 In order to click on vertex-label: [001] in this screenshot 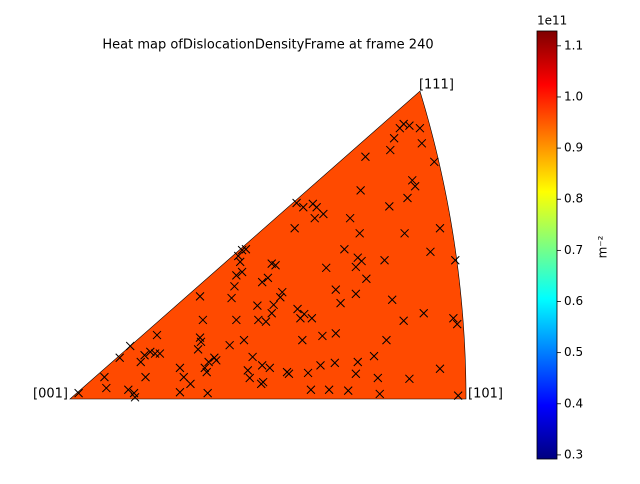, I will do `click(50, 394)`.